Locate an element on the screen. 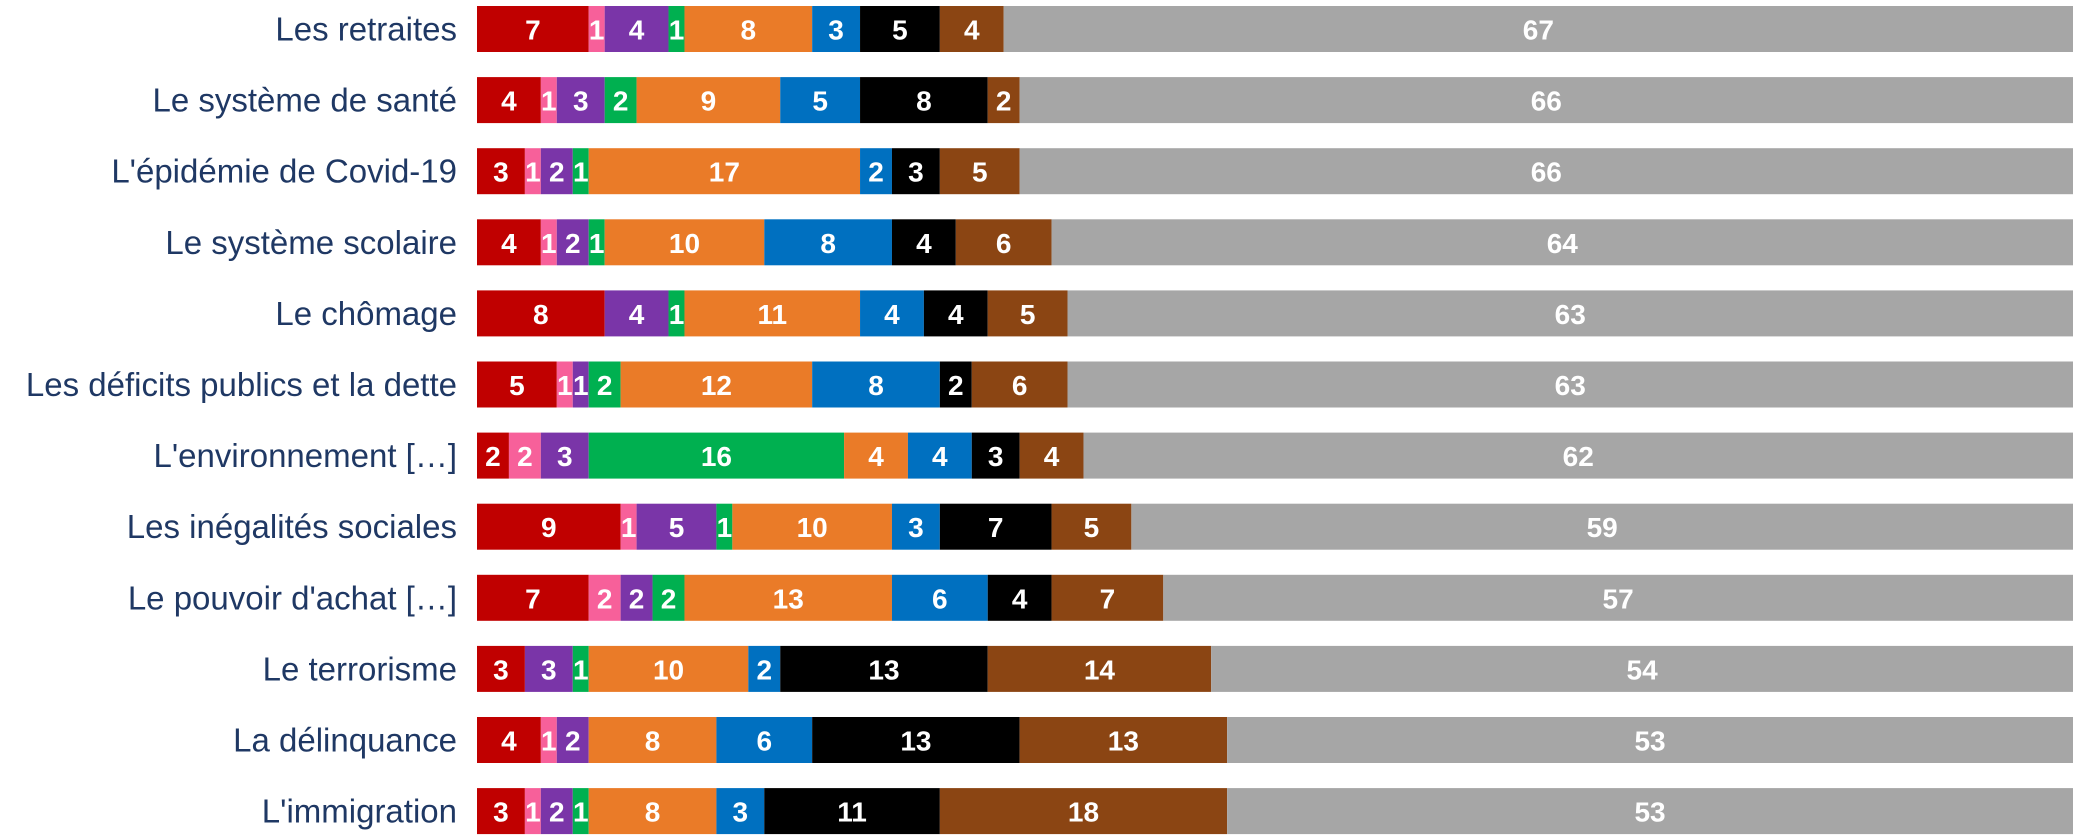 This screenshot has height=835, width=2074. category-label: Le chômage is located at coordinates (366, 313).